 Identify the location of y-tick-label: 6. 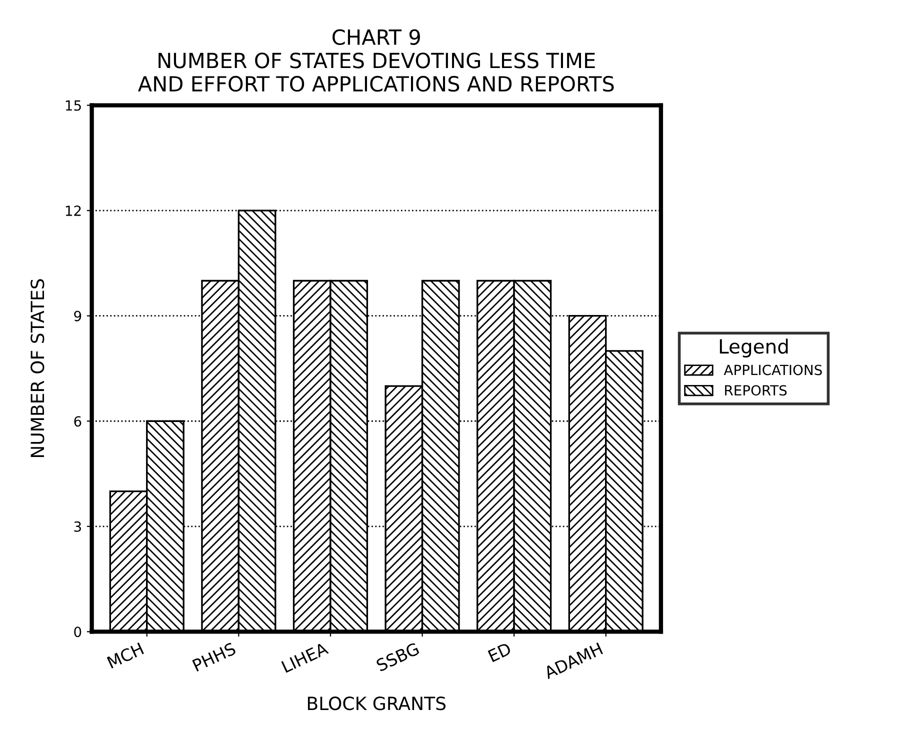
(78, 421).